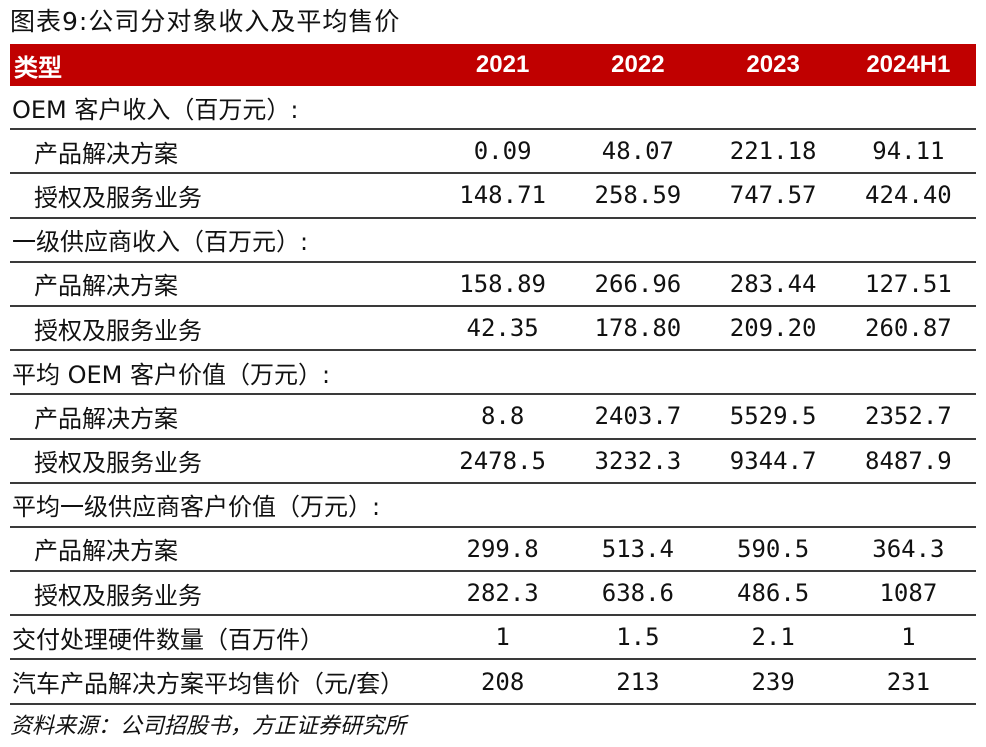  What do you see at coordinates (773, 64) in the screenshot?
I see `header-year-2023: 2023` at bounding box center [773, 64].